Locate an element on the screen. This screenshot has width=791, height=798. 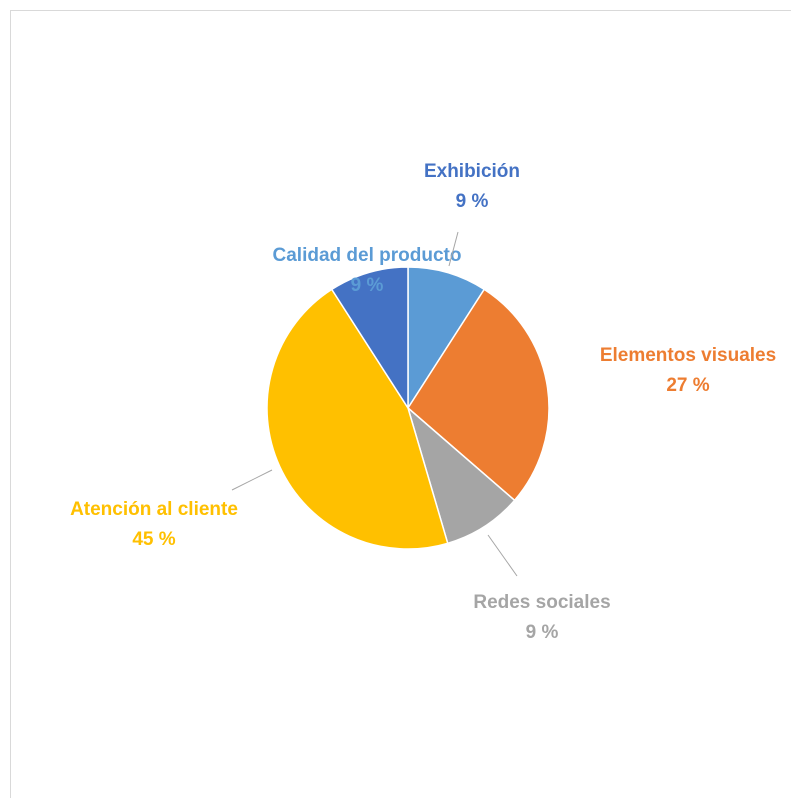
data-label-value: 45 % is located at coordinates (153, 539).